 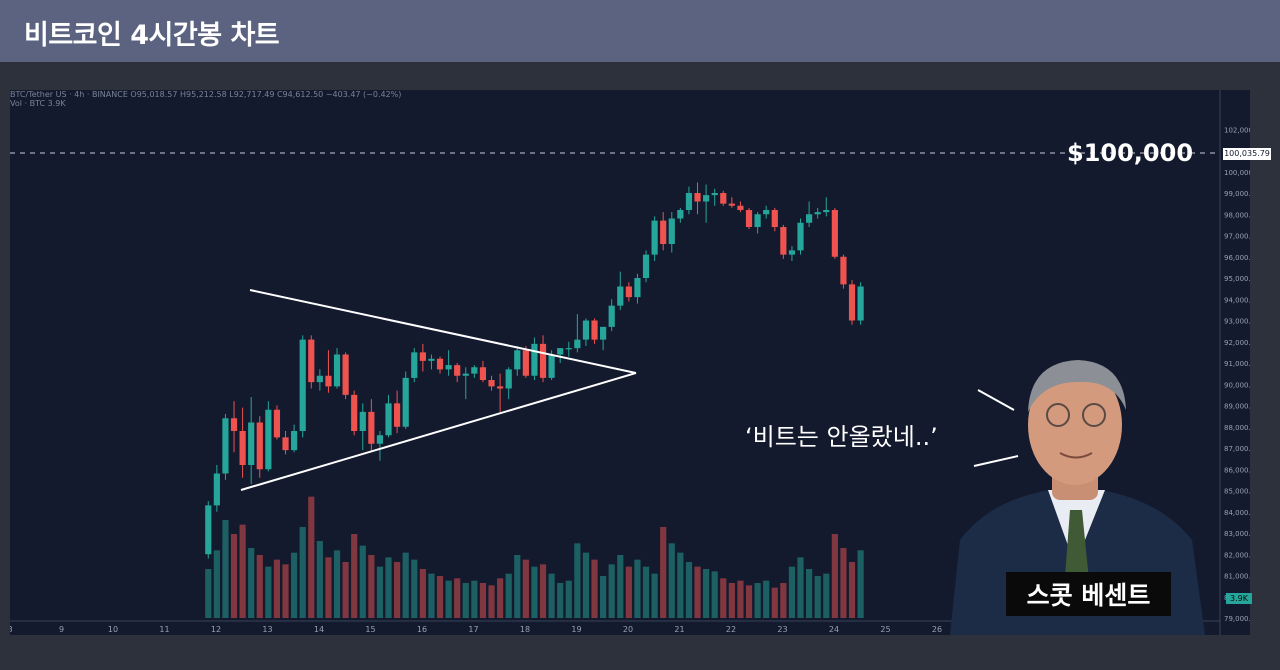 What do you see at coordinates (628, 629) in the screenshot?
I see `x-tick-label: 20` at bounding box center [628, 629].